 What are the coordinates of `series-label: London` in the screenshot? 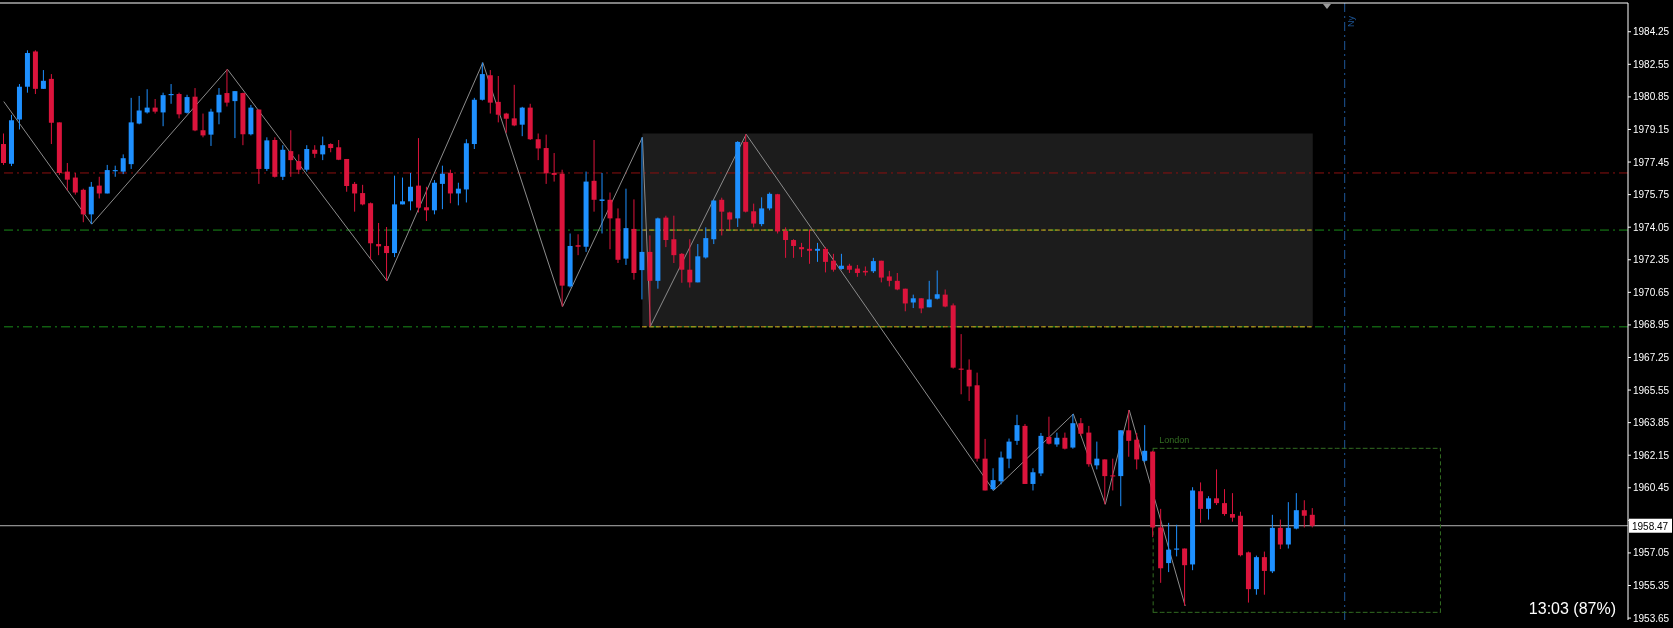 It's located at (1174, 440).